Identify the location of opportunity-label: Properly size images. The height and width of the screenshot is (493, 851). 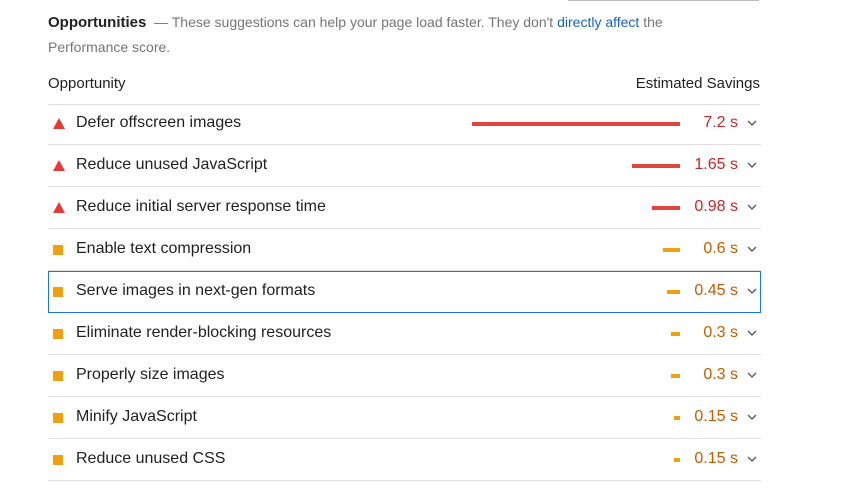
(150, 374).